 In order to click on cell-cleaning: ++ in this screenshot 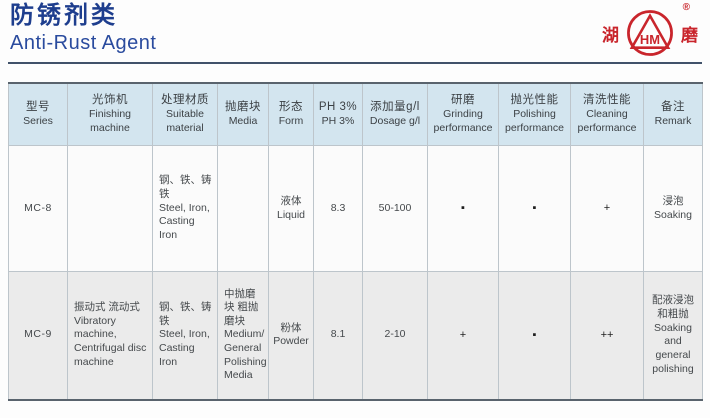, I will do `click(607, 336)`.